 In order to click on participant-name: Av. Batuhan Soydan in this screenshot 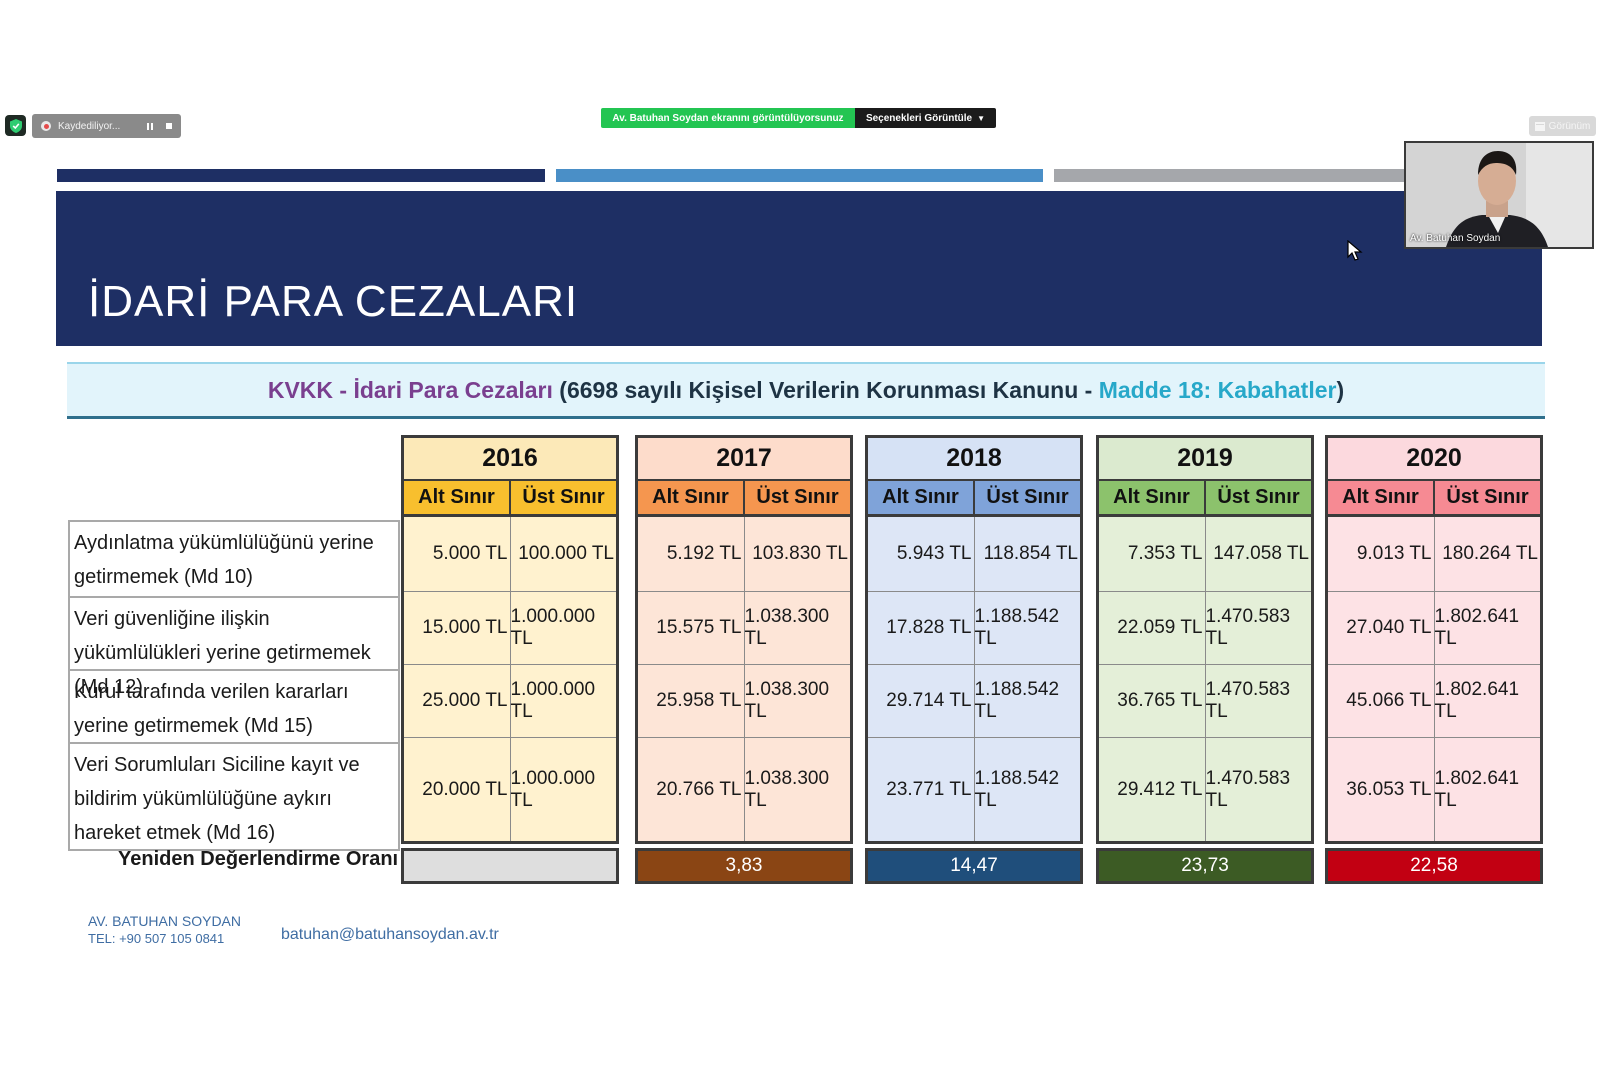, I will do `click(1455, 238)`.